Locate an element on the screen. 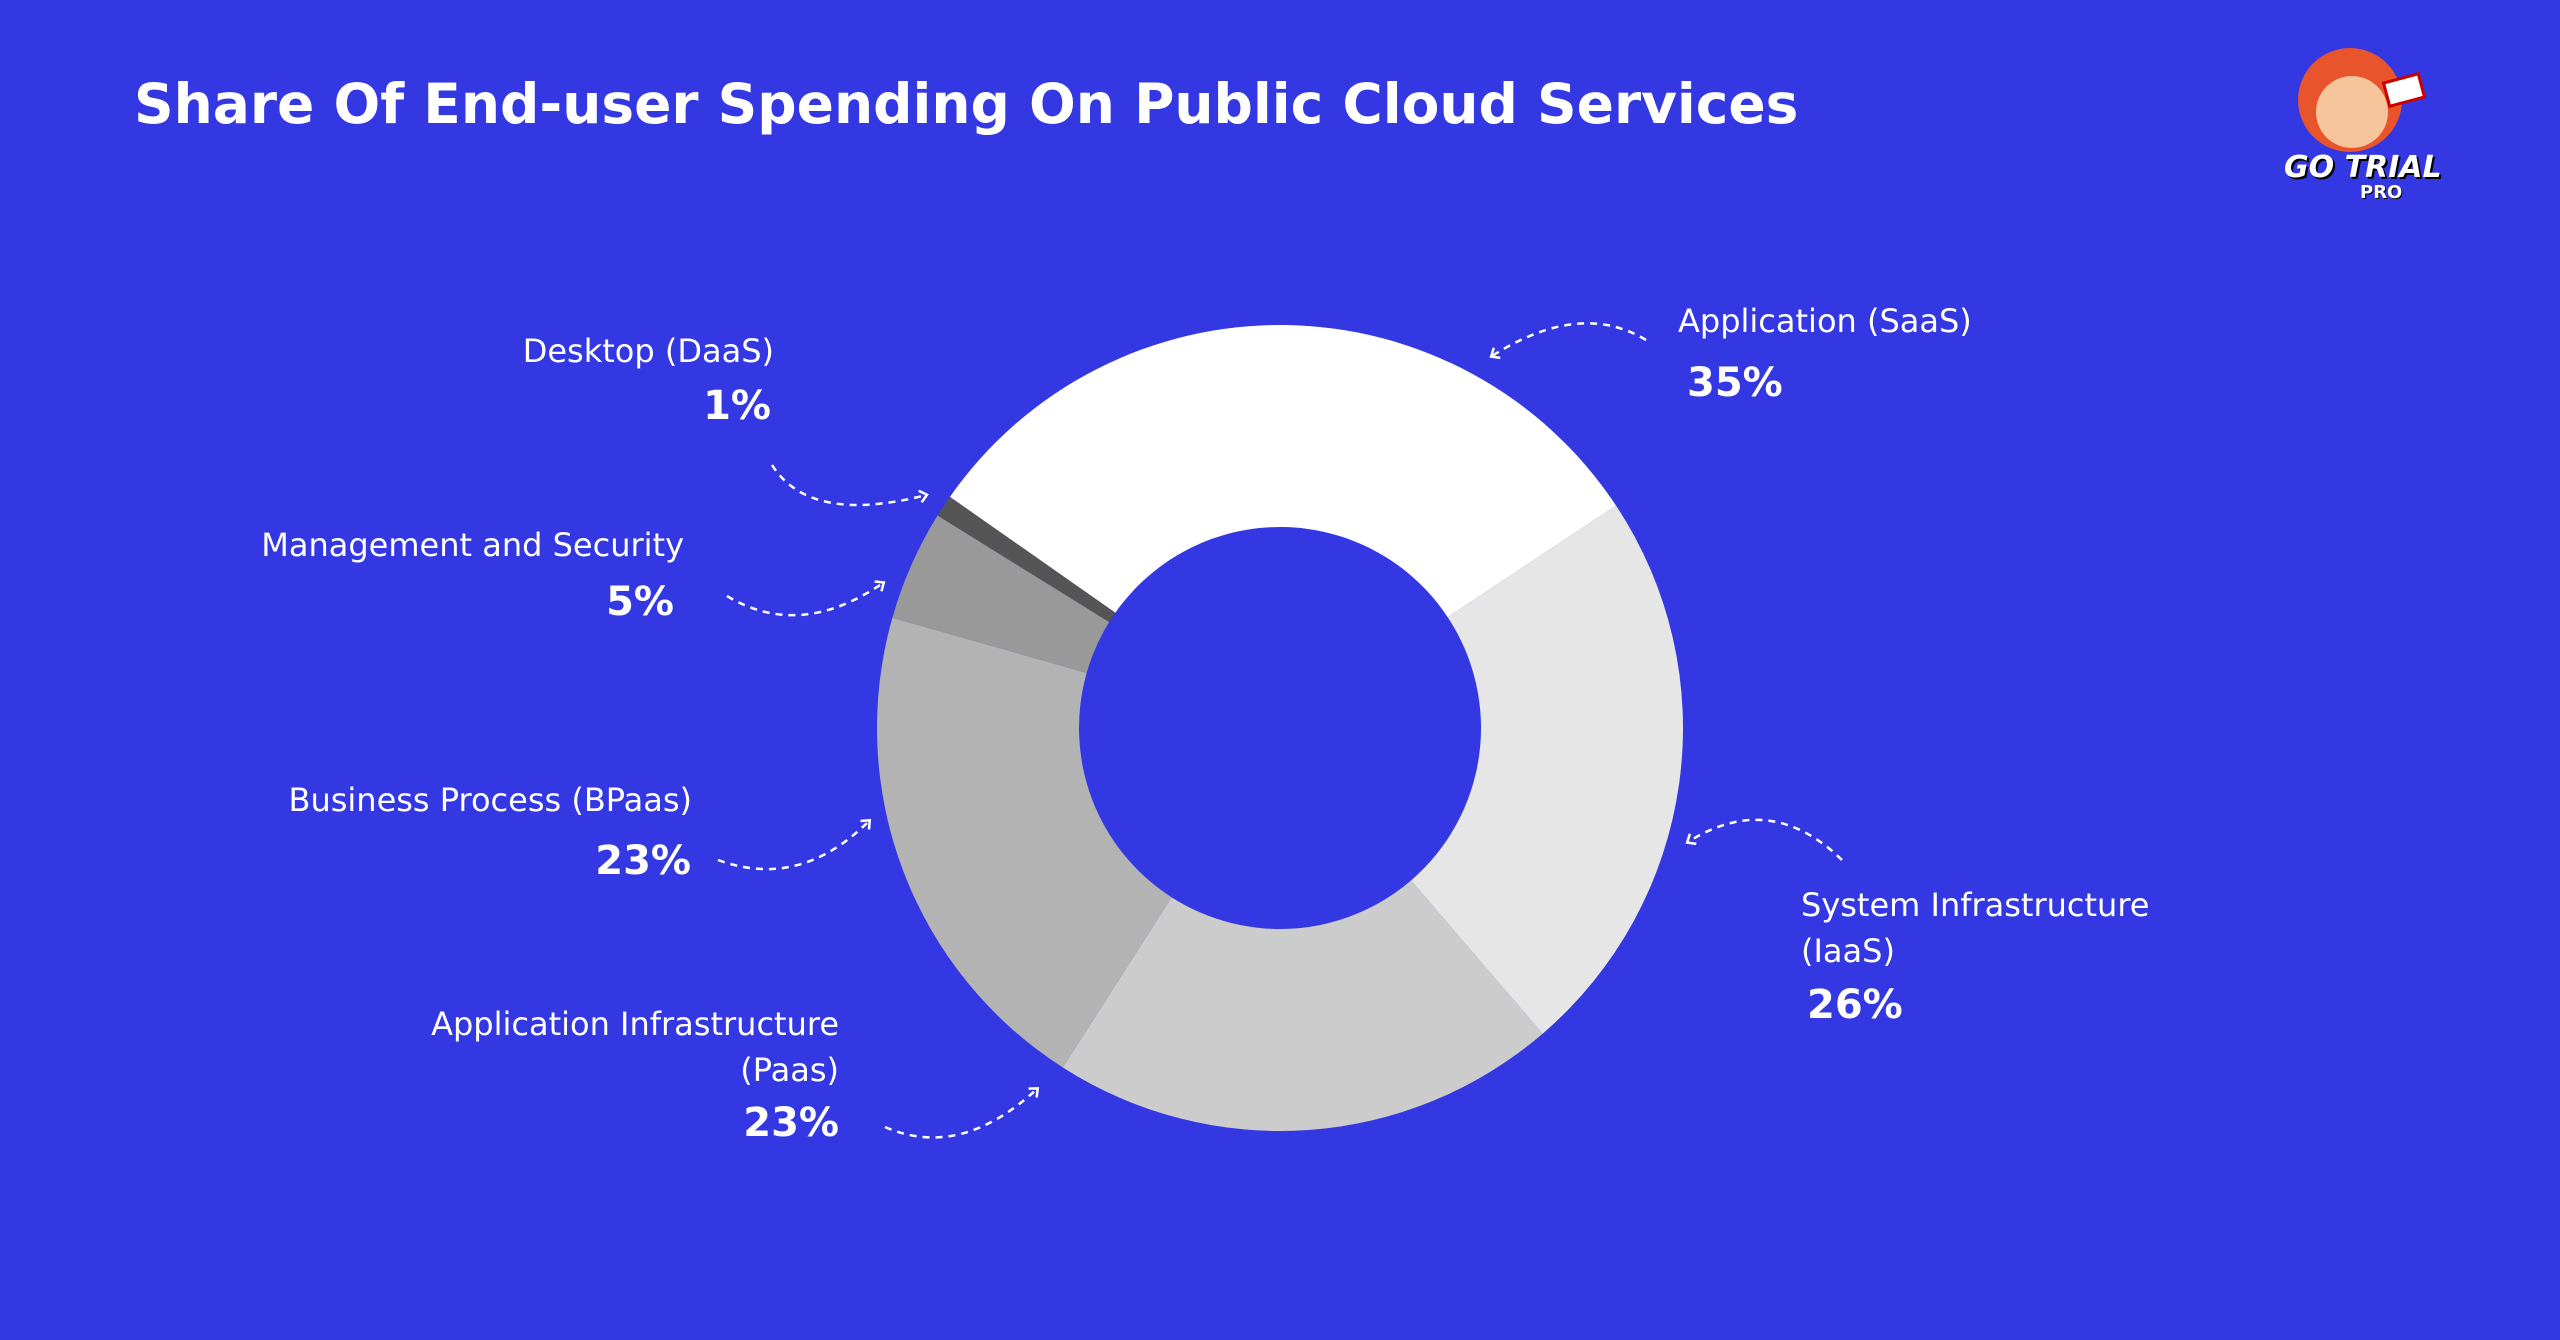 This screenshot has width=2560, height=1340. logo-text: PRO is located at coordinates (2381, 192).